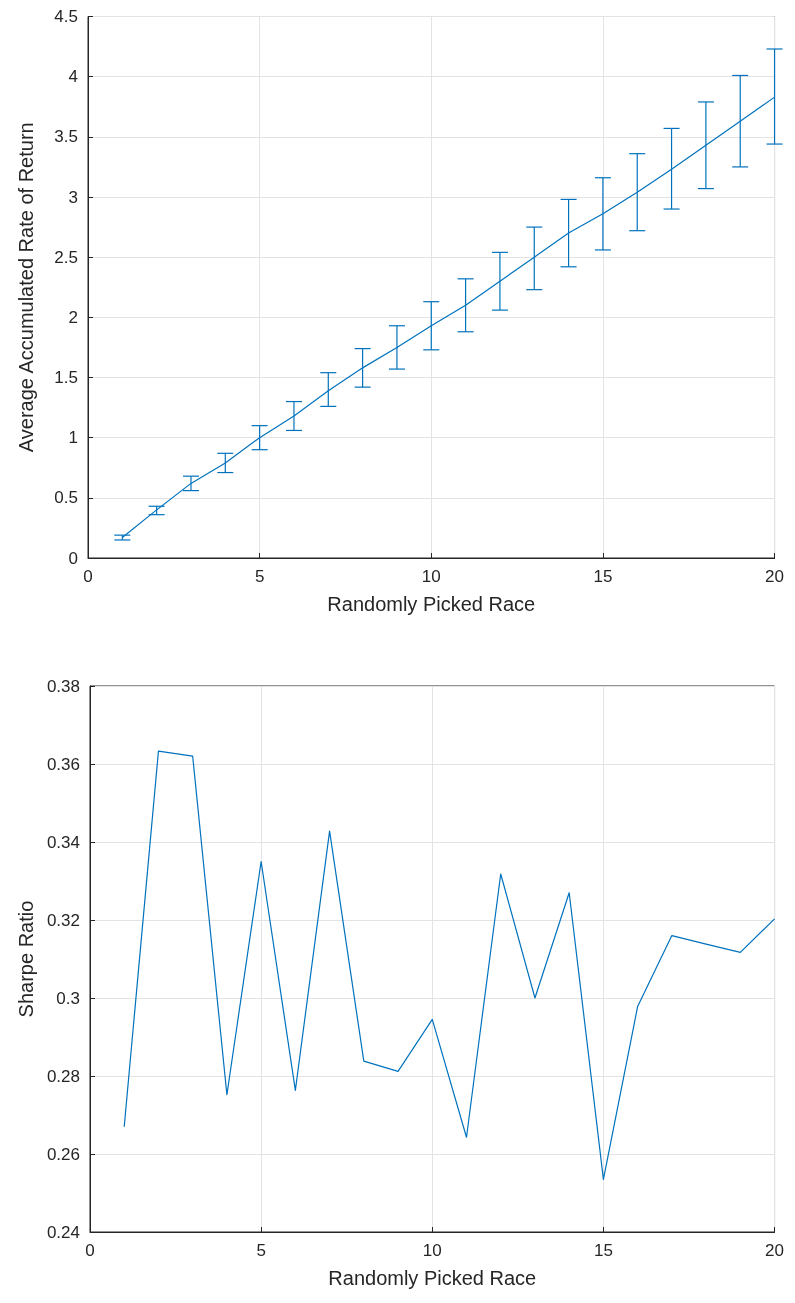 The width and height of the screenshot is (795, 1303). I want to click on y-tick-label: 0.34, so click(63, 842).